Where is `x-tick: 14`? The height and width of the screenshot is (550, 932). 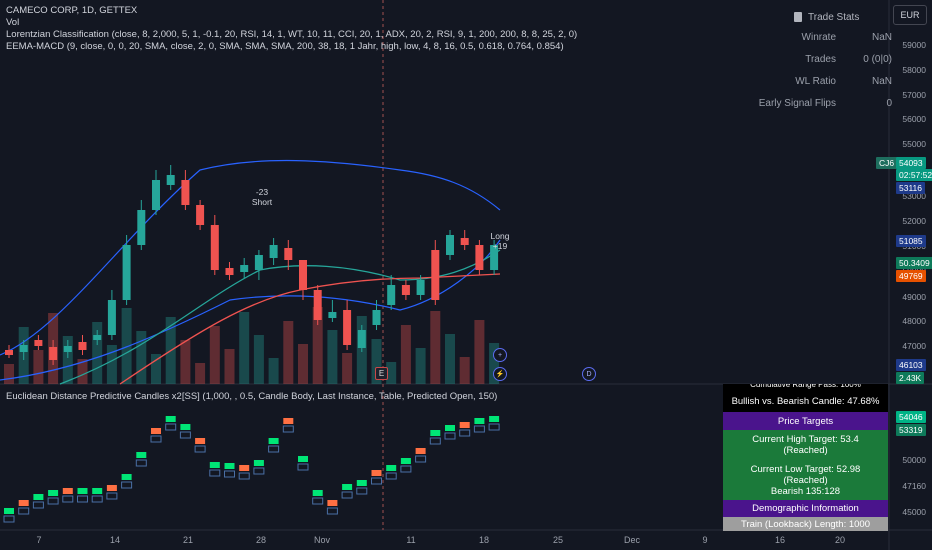
x-tick: 14 is located at coordinates (115, 540).